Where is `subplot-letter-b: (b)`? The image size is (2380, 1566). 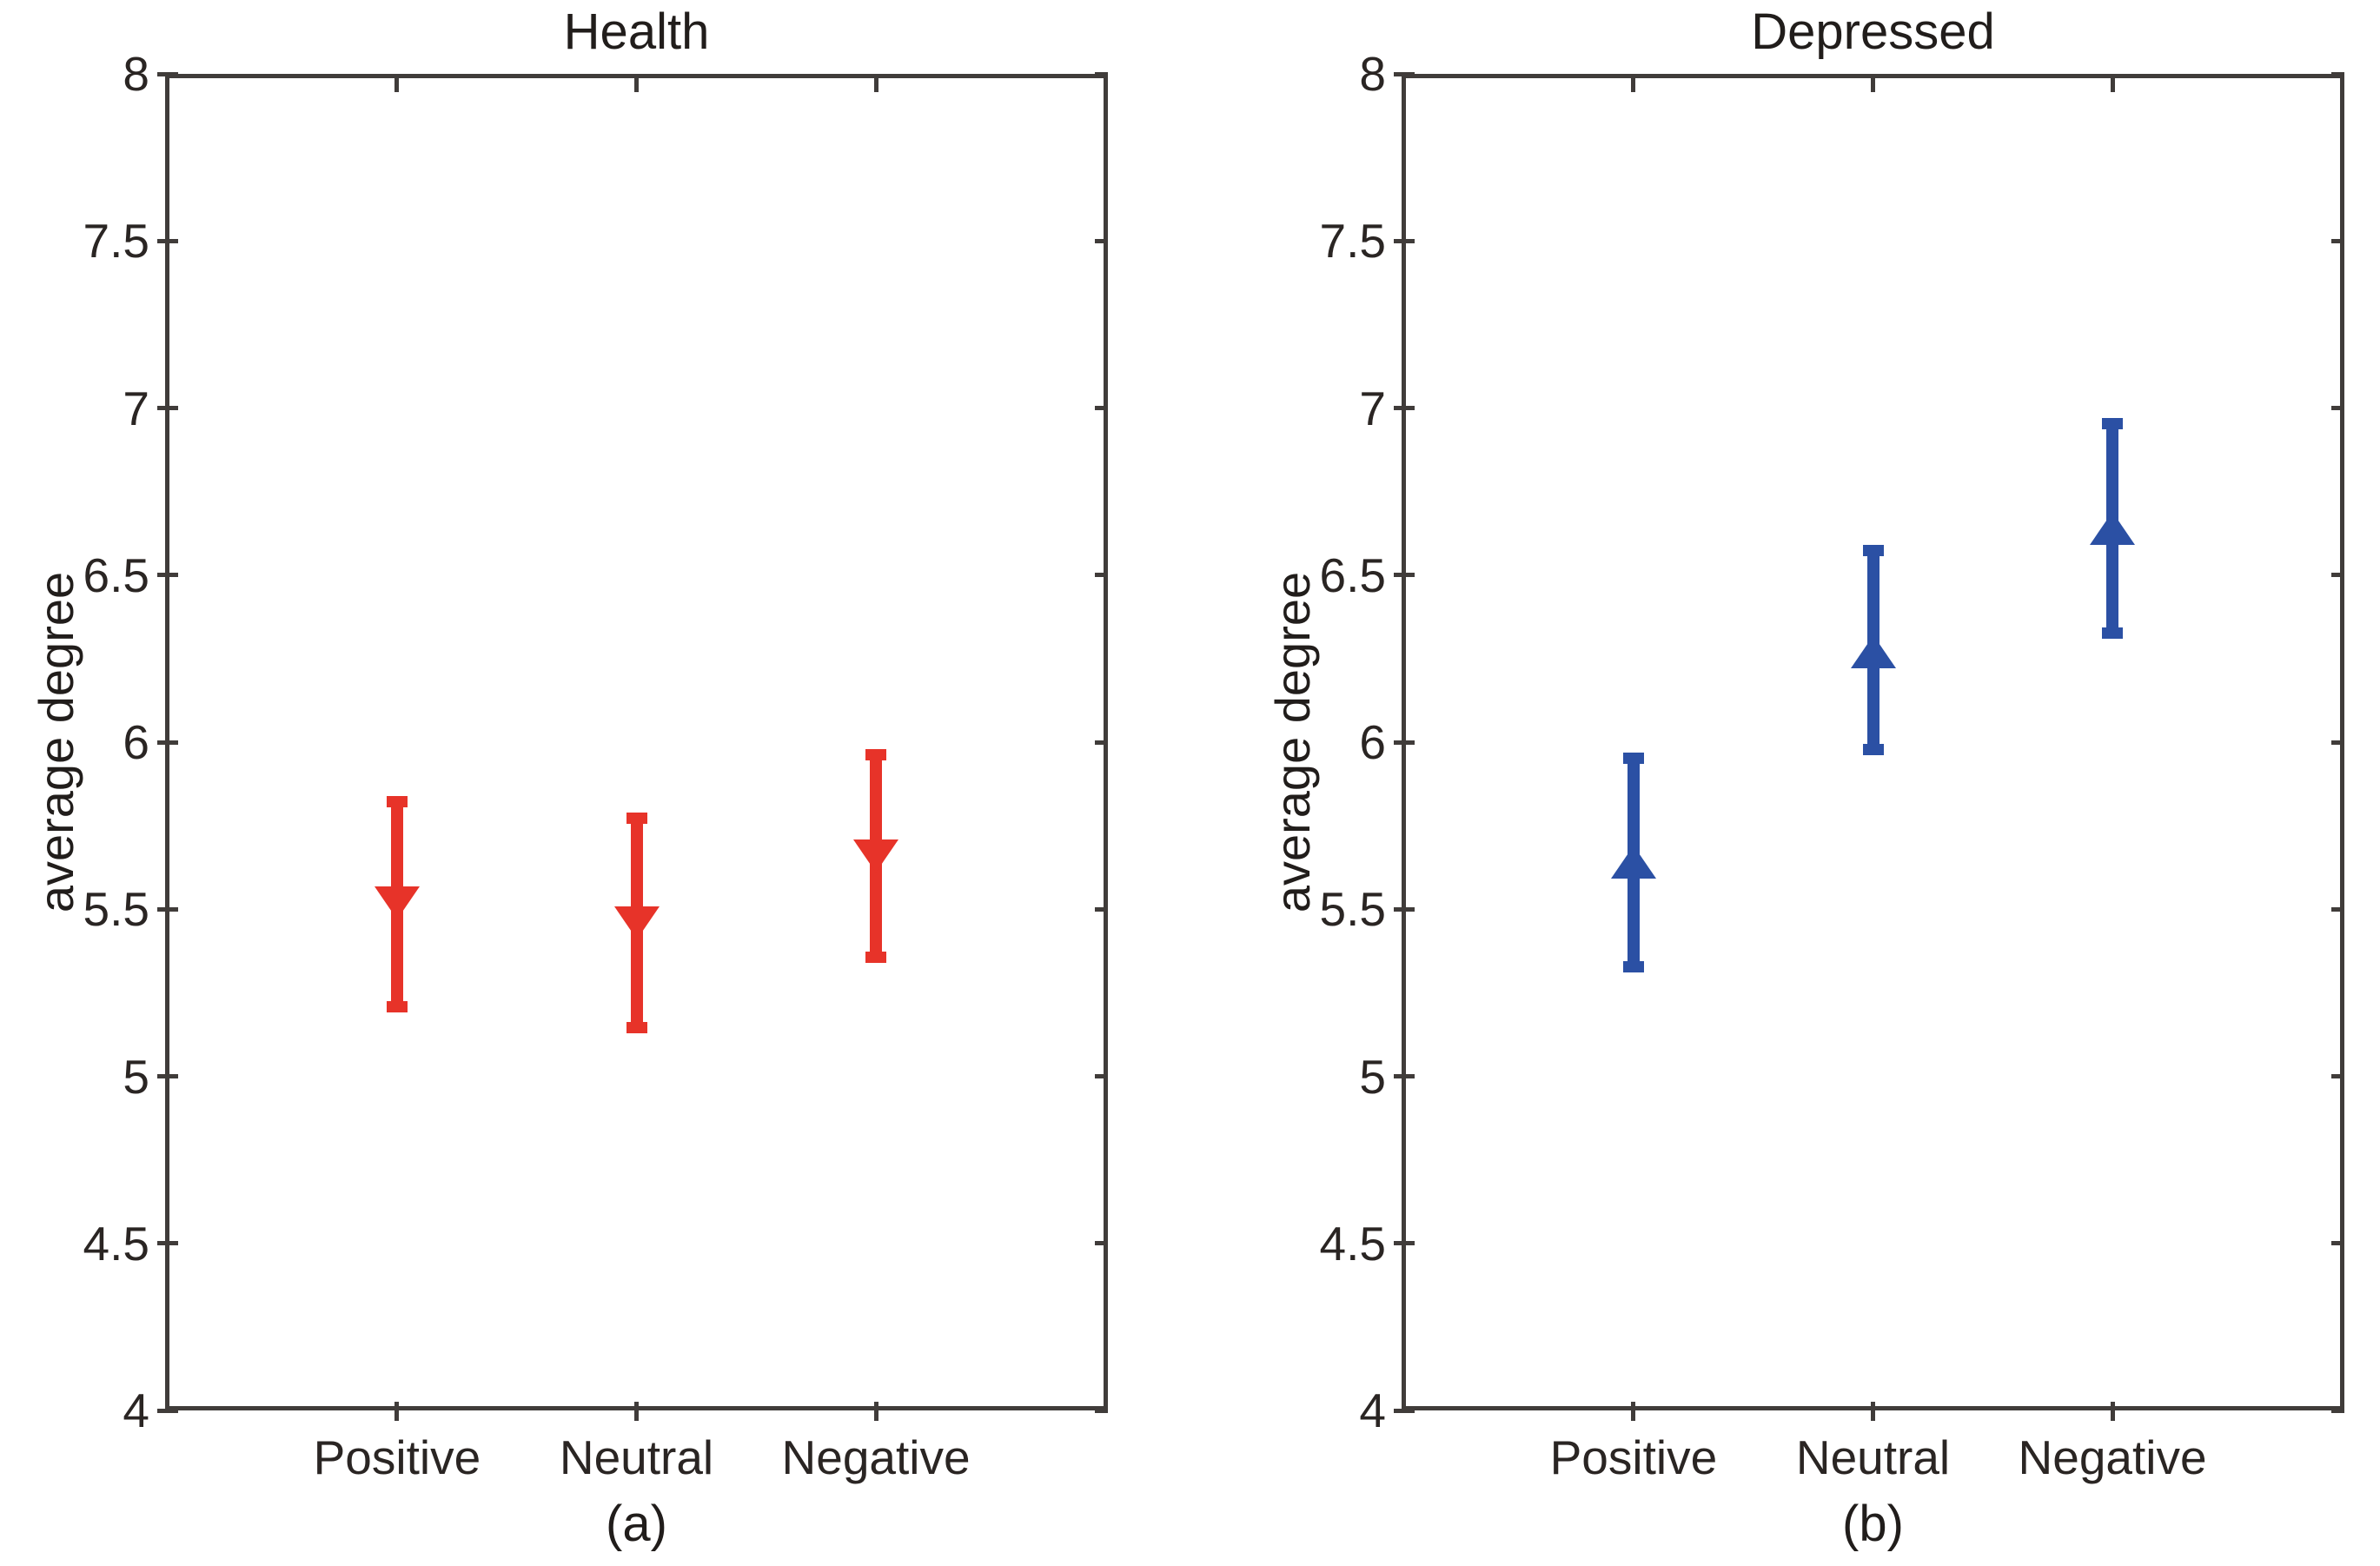 subplot-letter-b: (b) is located at coordinates (1873, 1524).